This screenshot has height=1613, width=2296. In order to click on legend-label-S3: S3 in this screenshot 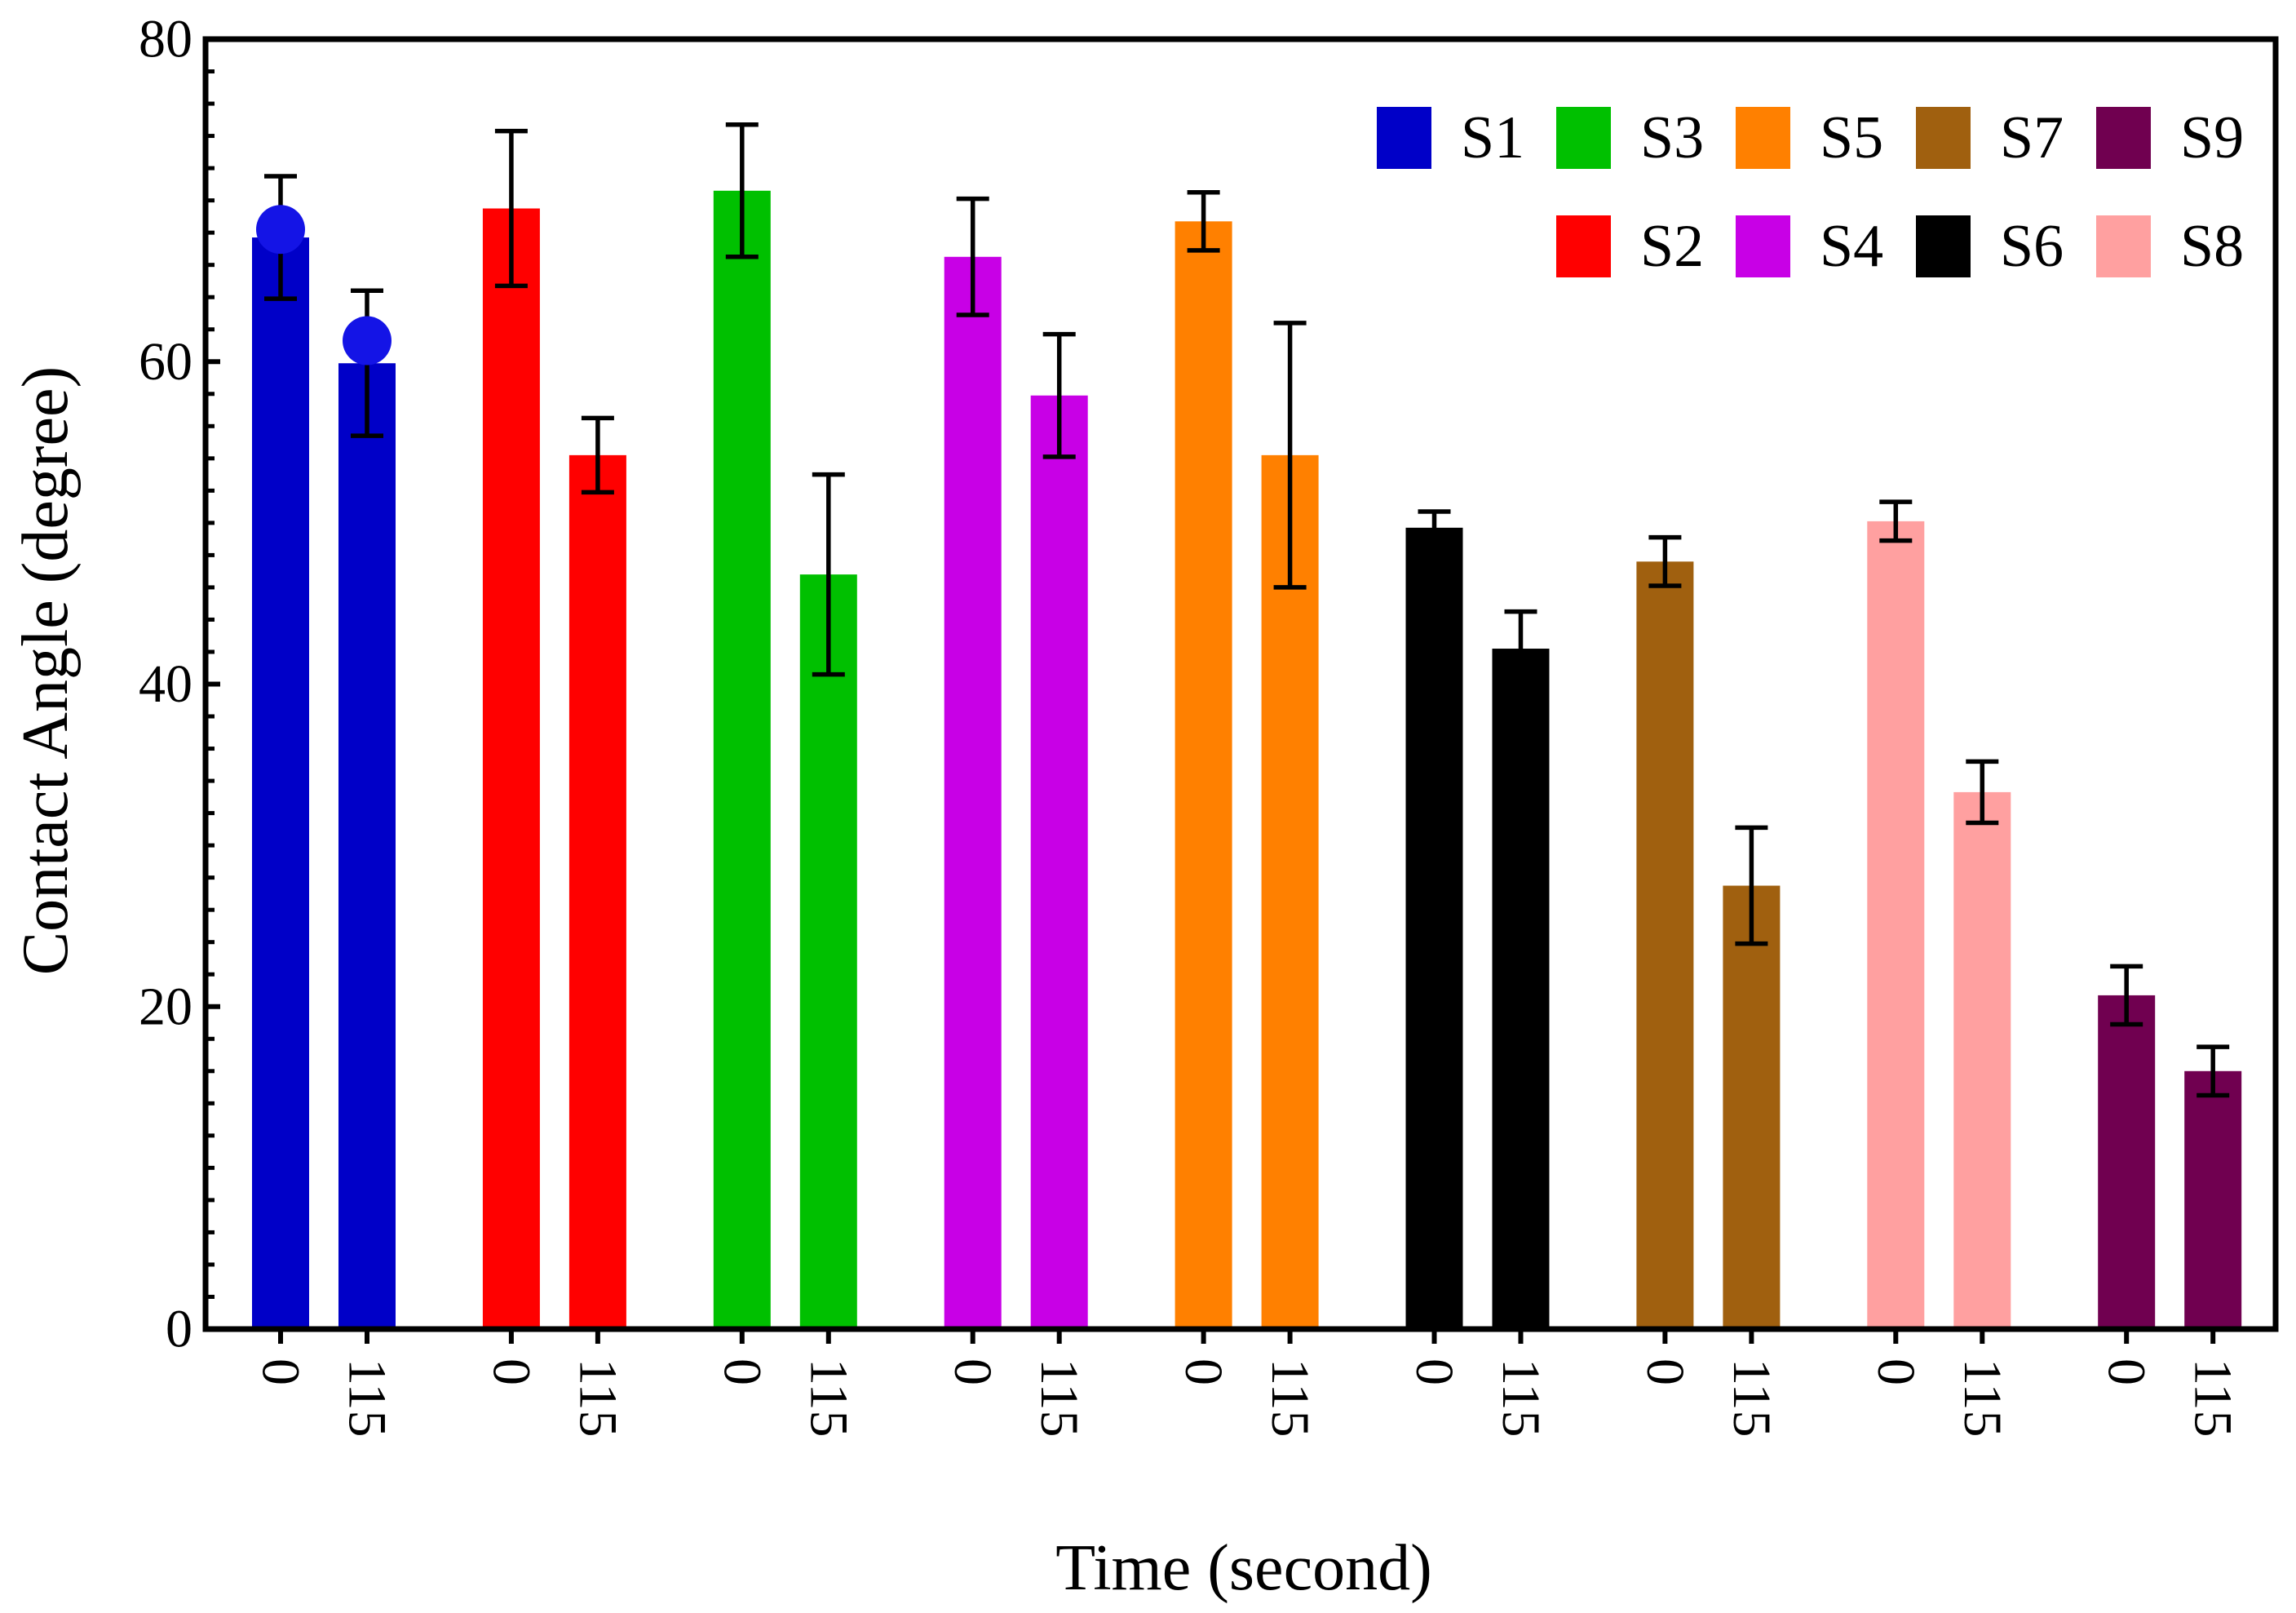, I will do `click(1672, 137)`.